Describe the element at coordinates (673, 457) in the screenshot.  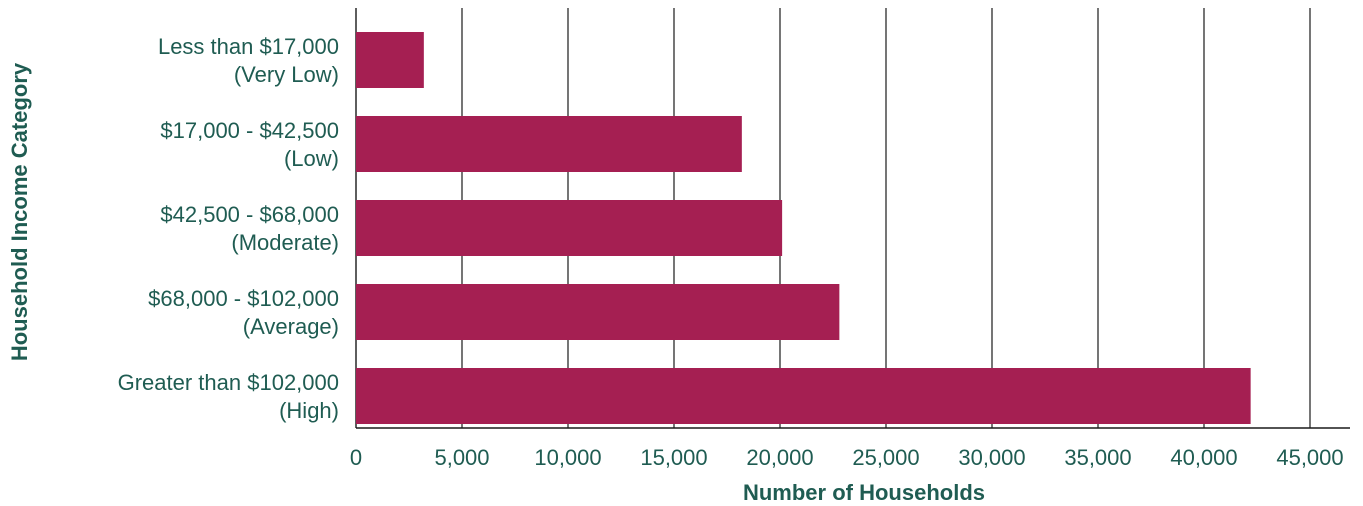
I see `x-tick-label: 15,000` at that location.